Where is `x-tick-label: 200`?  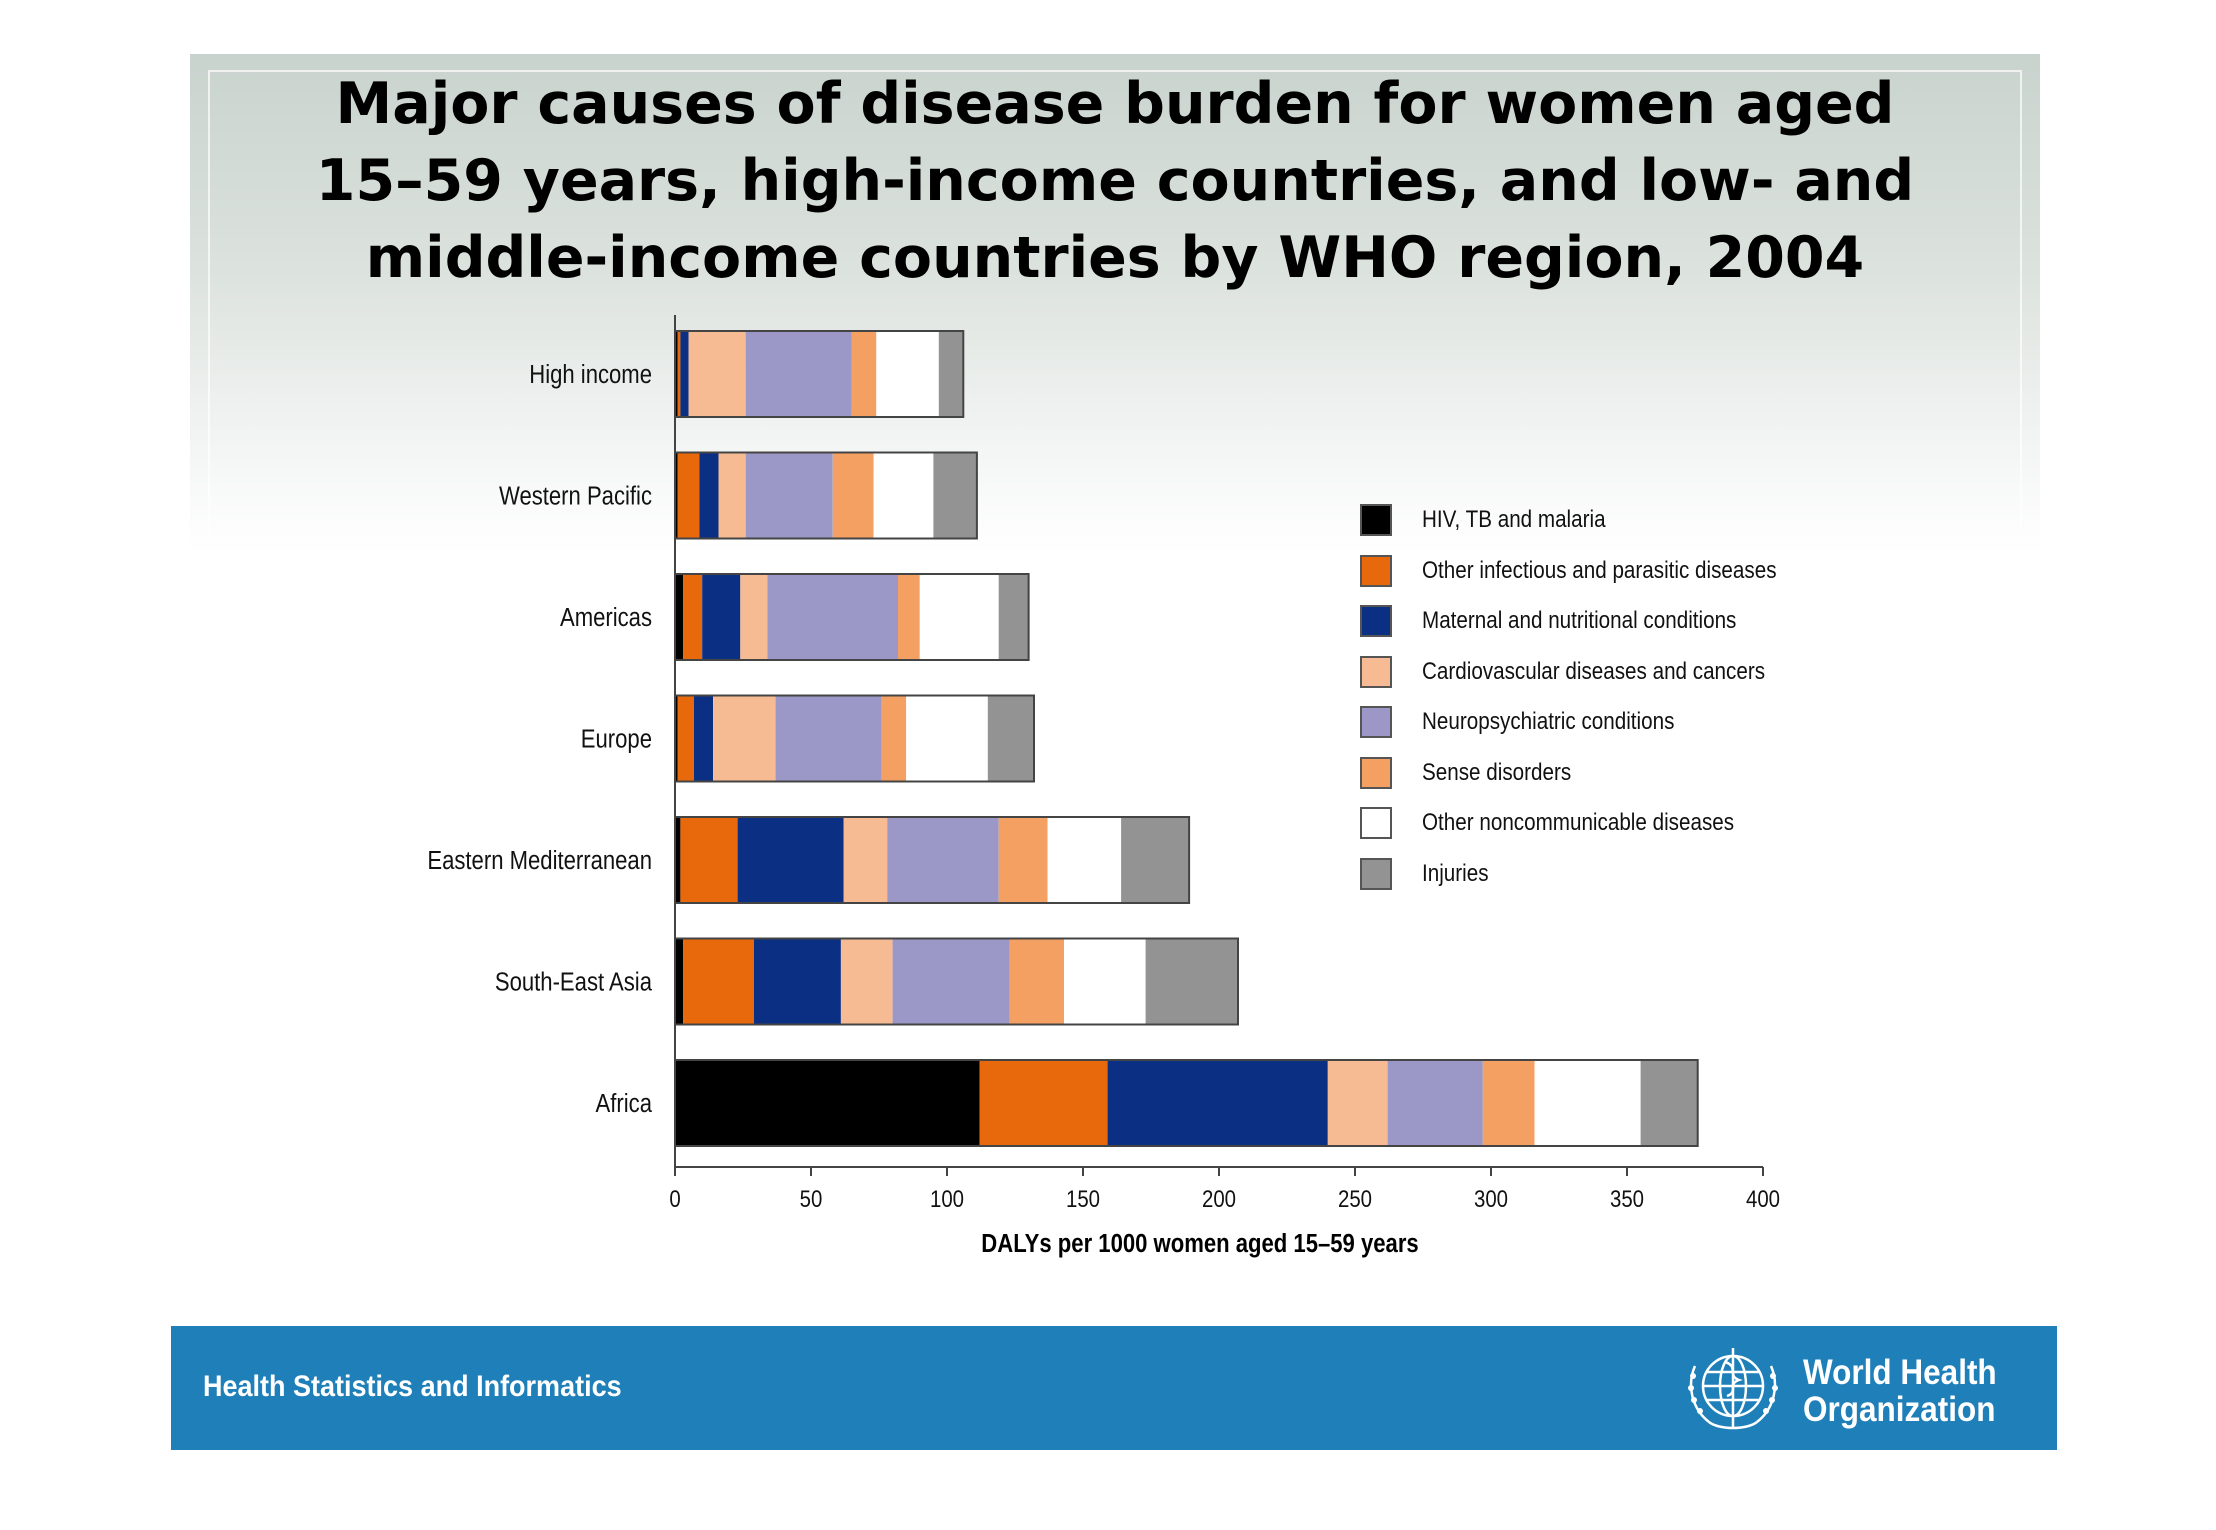 x-tick-label: 200 is located at coordinates (1219, 1198).